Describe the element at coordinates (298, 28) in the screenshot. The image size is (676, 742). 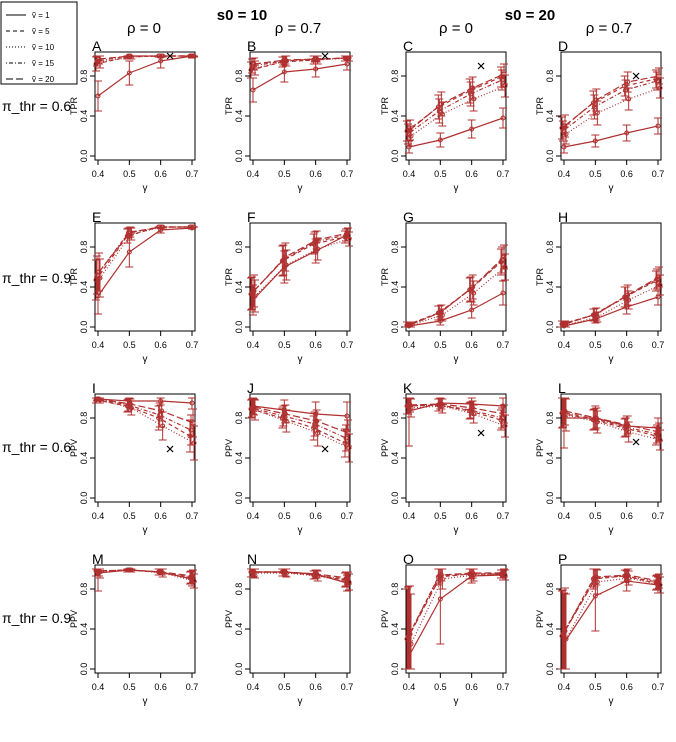
I see `header-rho-2: ρ = 0.7` at that location.